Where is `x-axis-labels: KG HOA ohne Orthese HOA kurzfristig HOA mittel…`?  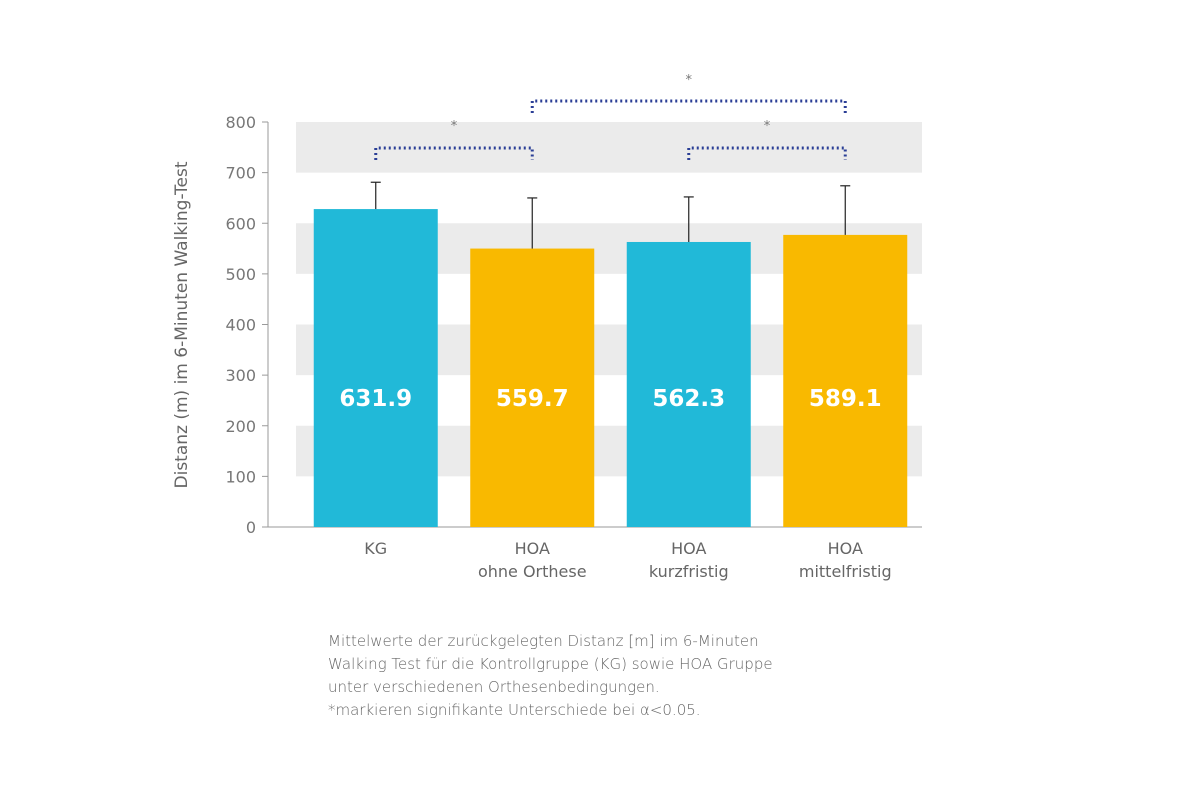
x-axis-labels: KG HOA ohne Orthese HOA kurzfristig HOA mittel… is located at coordinates (627, 560).